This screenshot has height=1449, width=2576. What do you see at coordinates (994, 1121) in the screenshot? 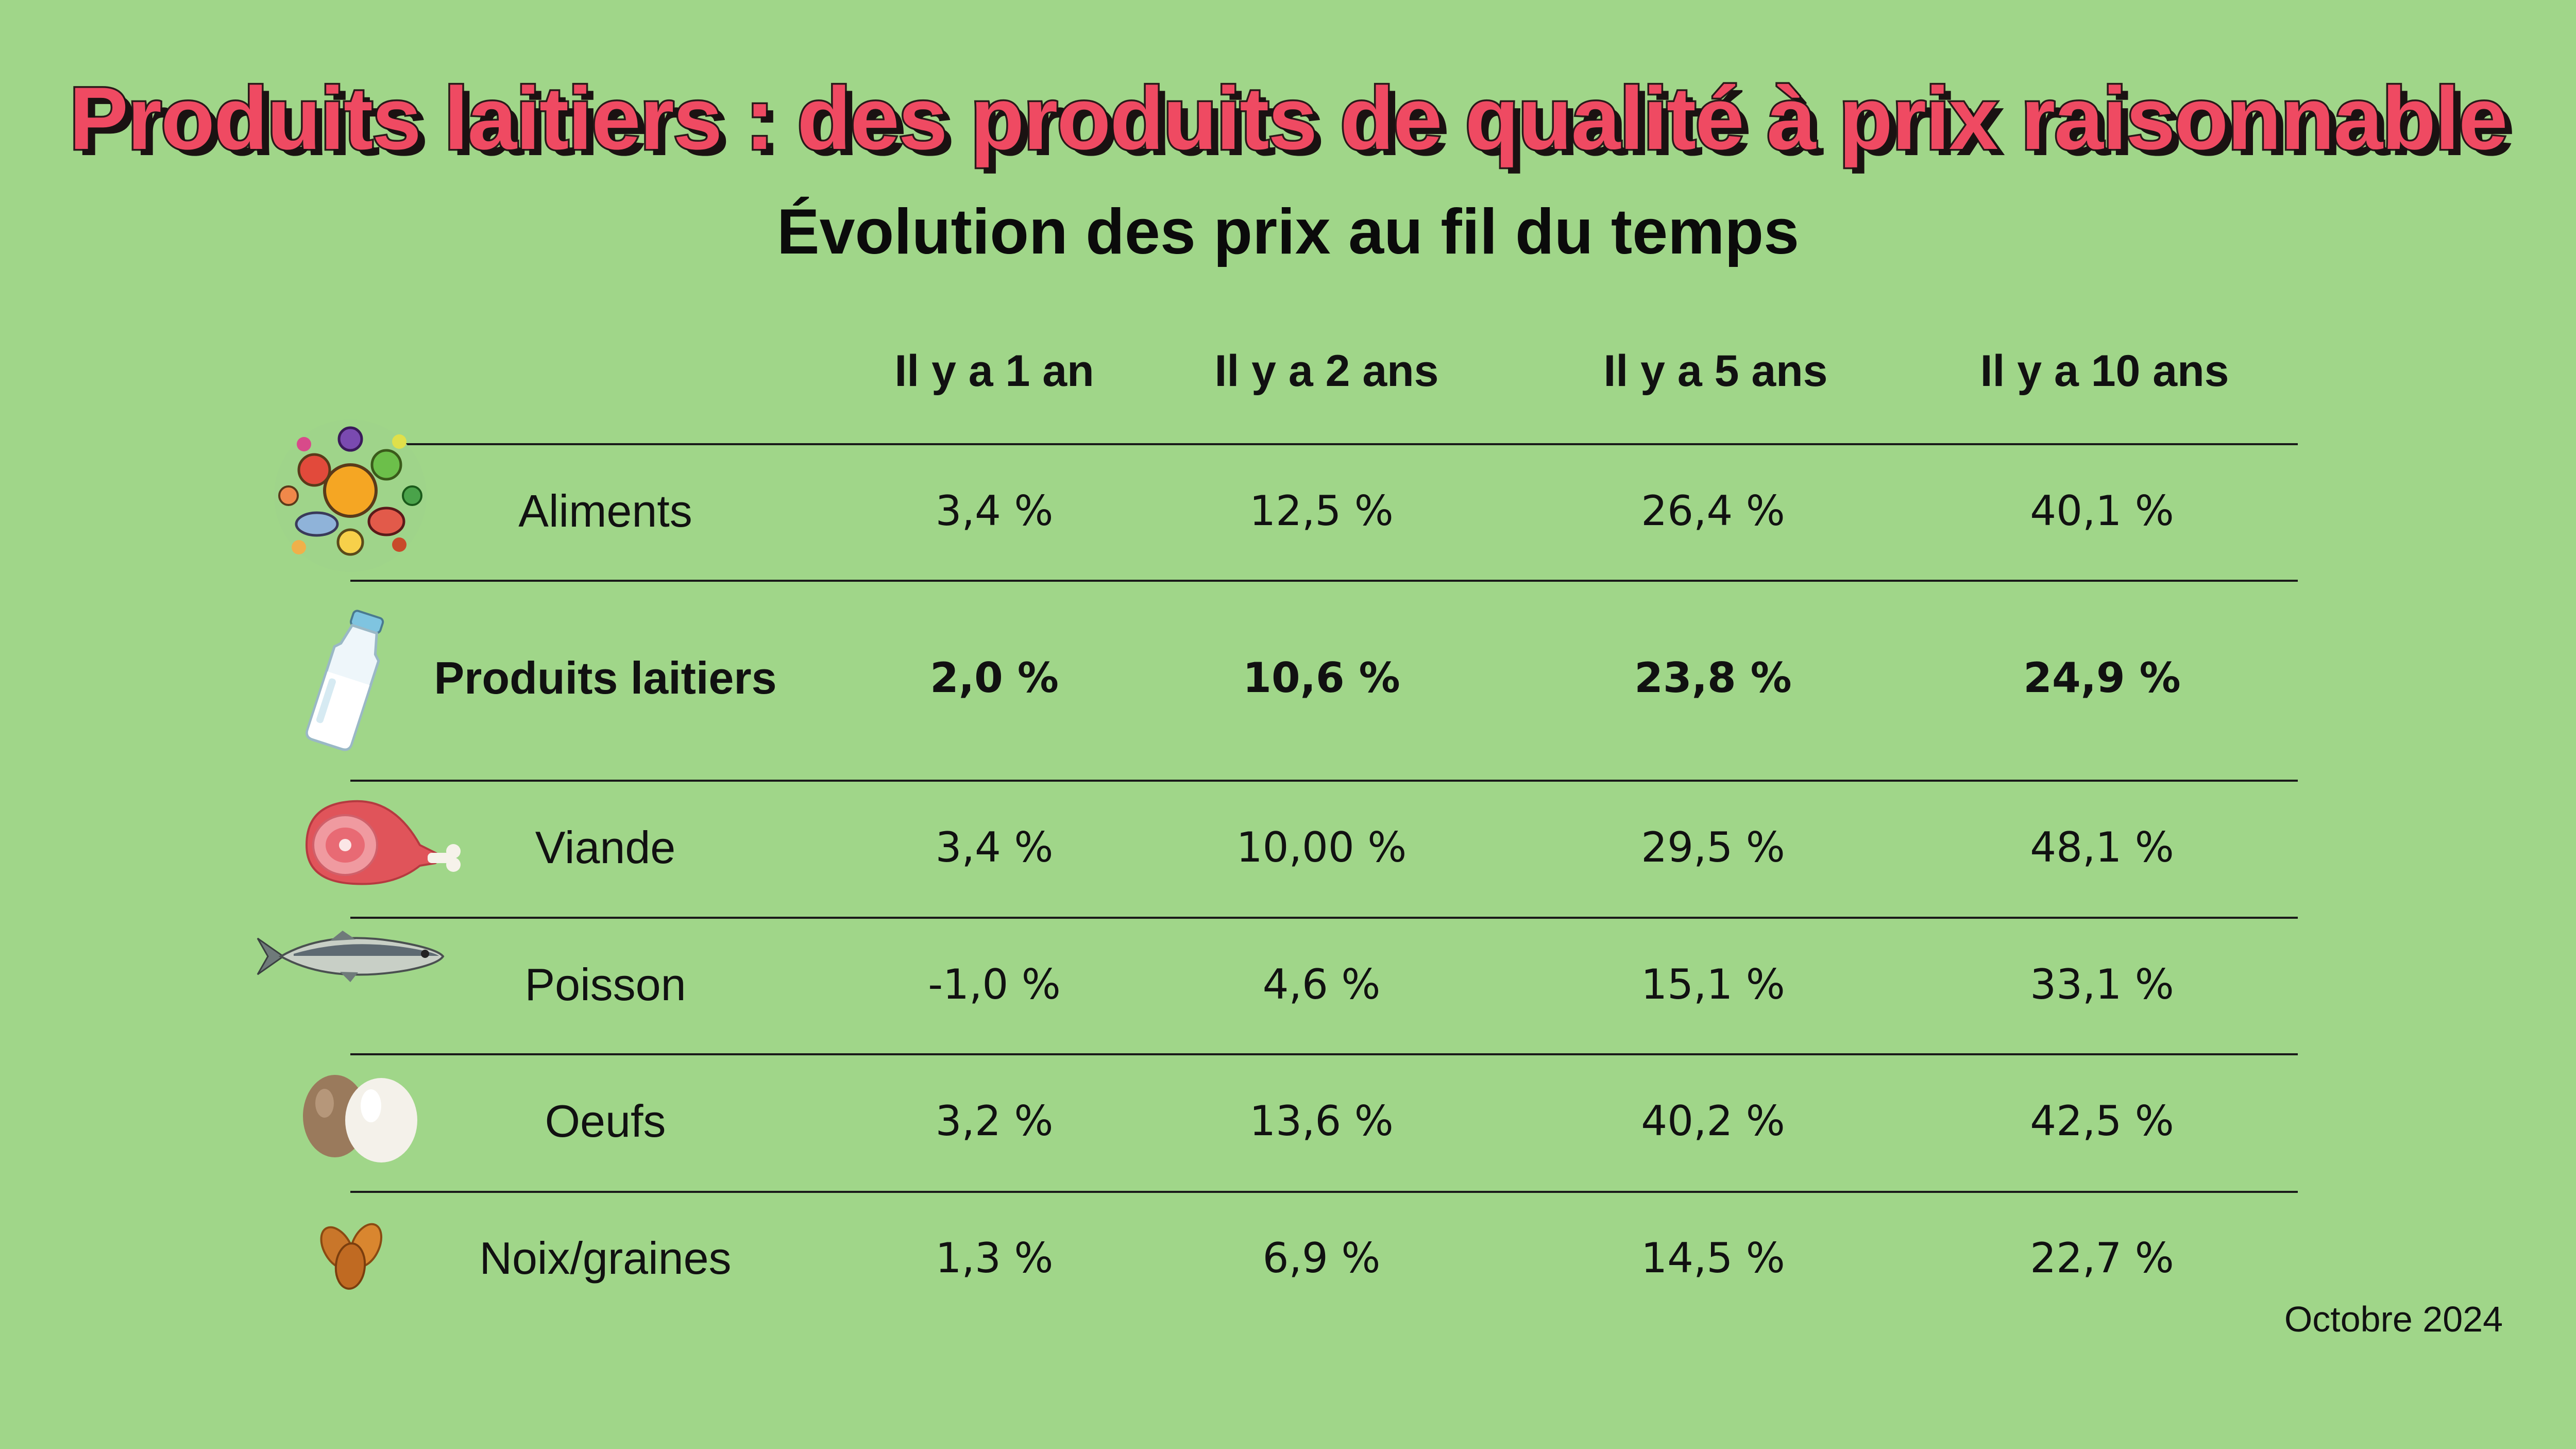
I see `cell-value: 3,2 %` at bounding box center [994, 1121].